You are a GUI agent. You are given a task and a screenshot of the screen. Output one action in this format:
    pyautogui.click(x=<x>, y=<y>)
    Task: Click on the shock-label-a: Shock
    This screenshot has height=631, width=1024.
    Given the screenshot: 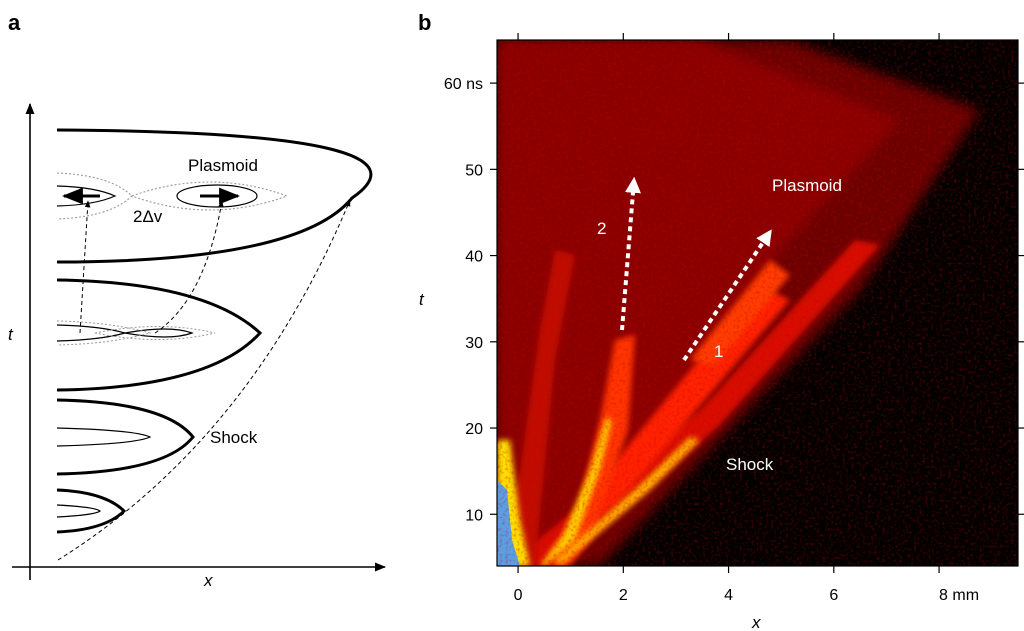 What is the action you would take?
    pyautogui.click(x=234, y=437)
    